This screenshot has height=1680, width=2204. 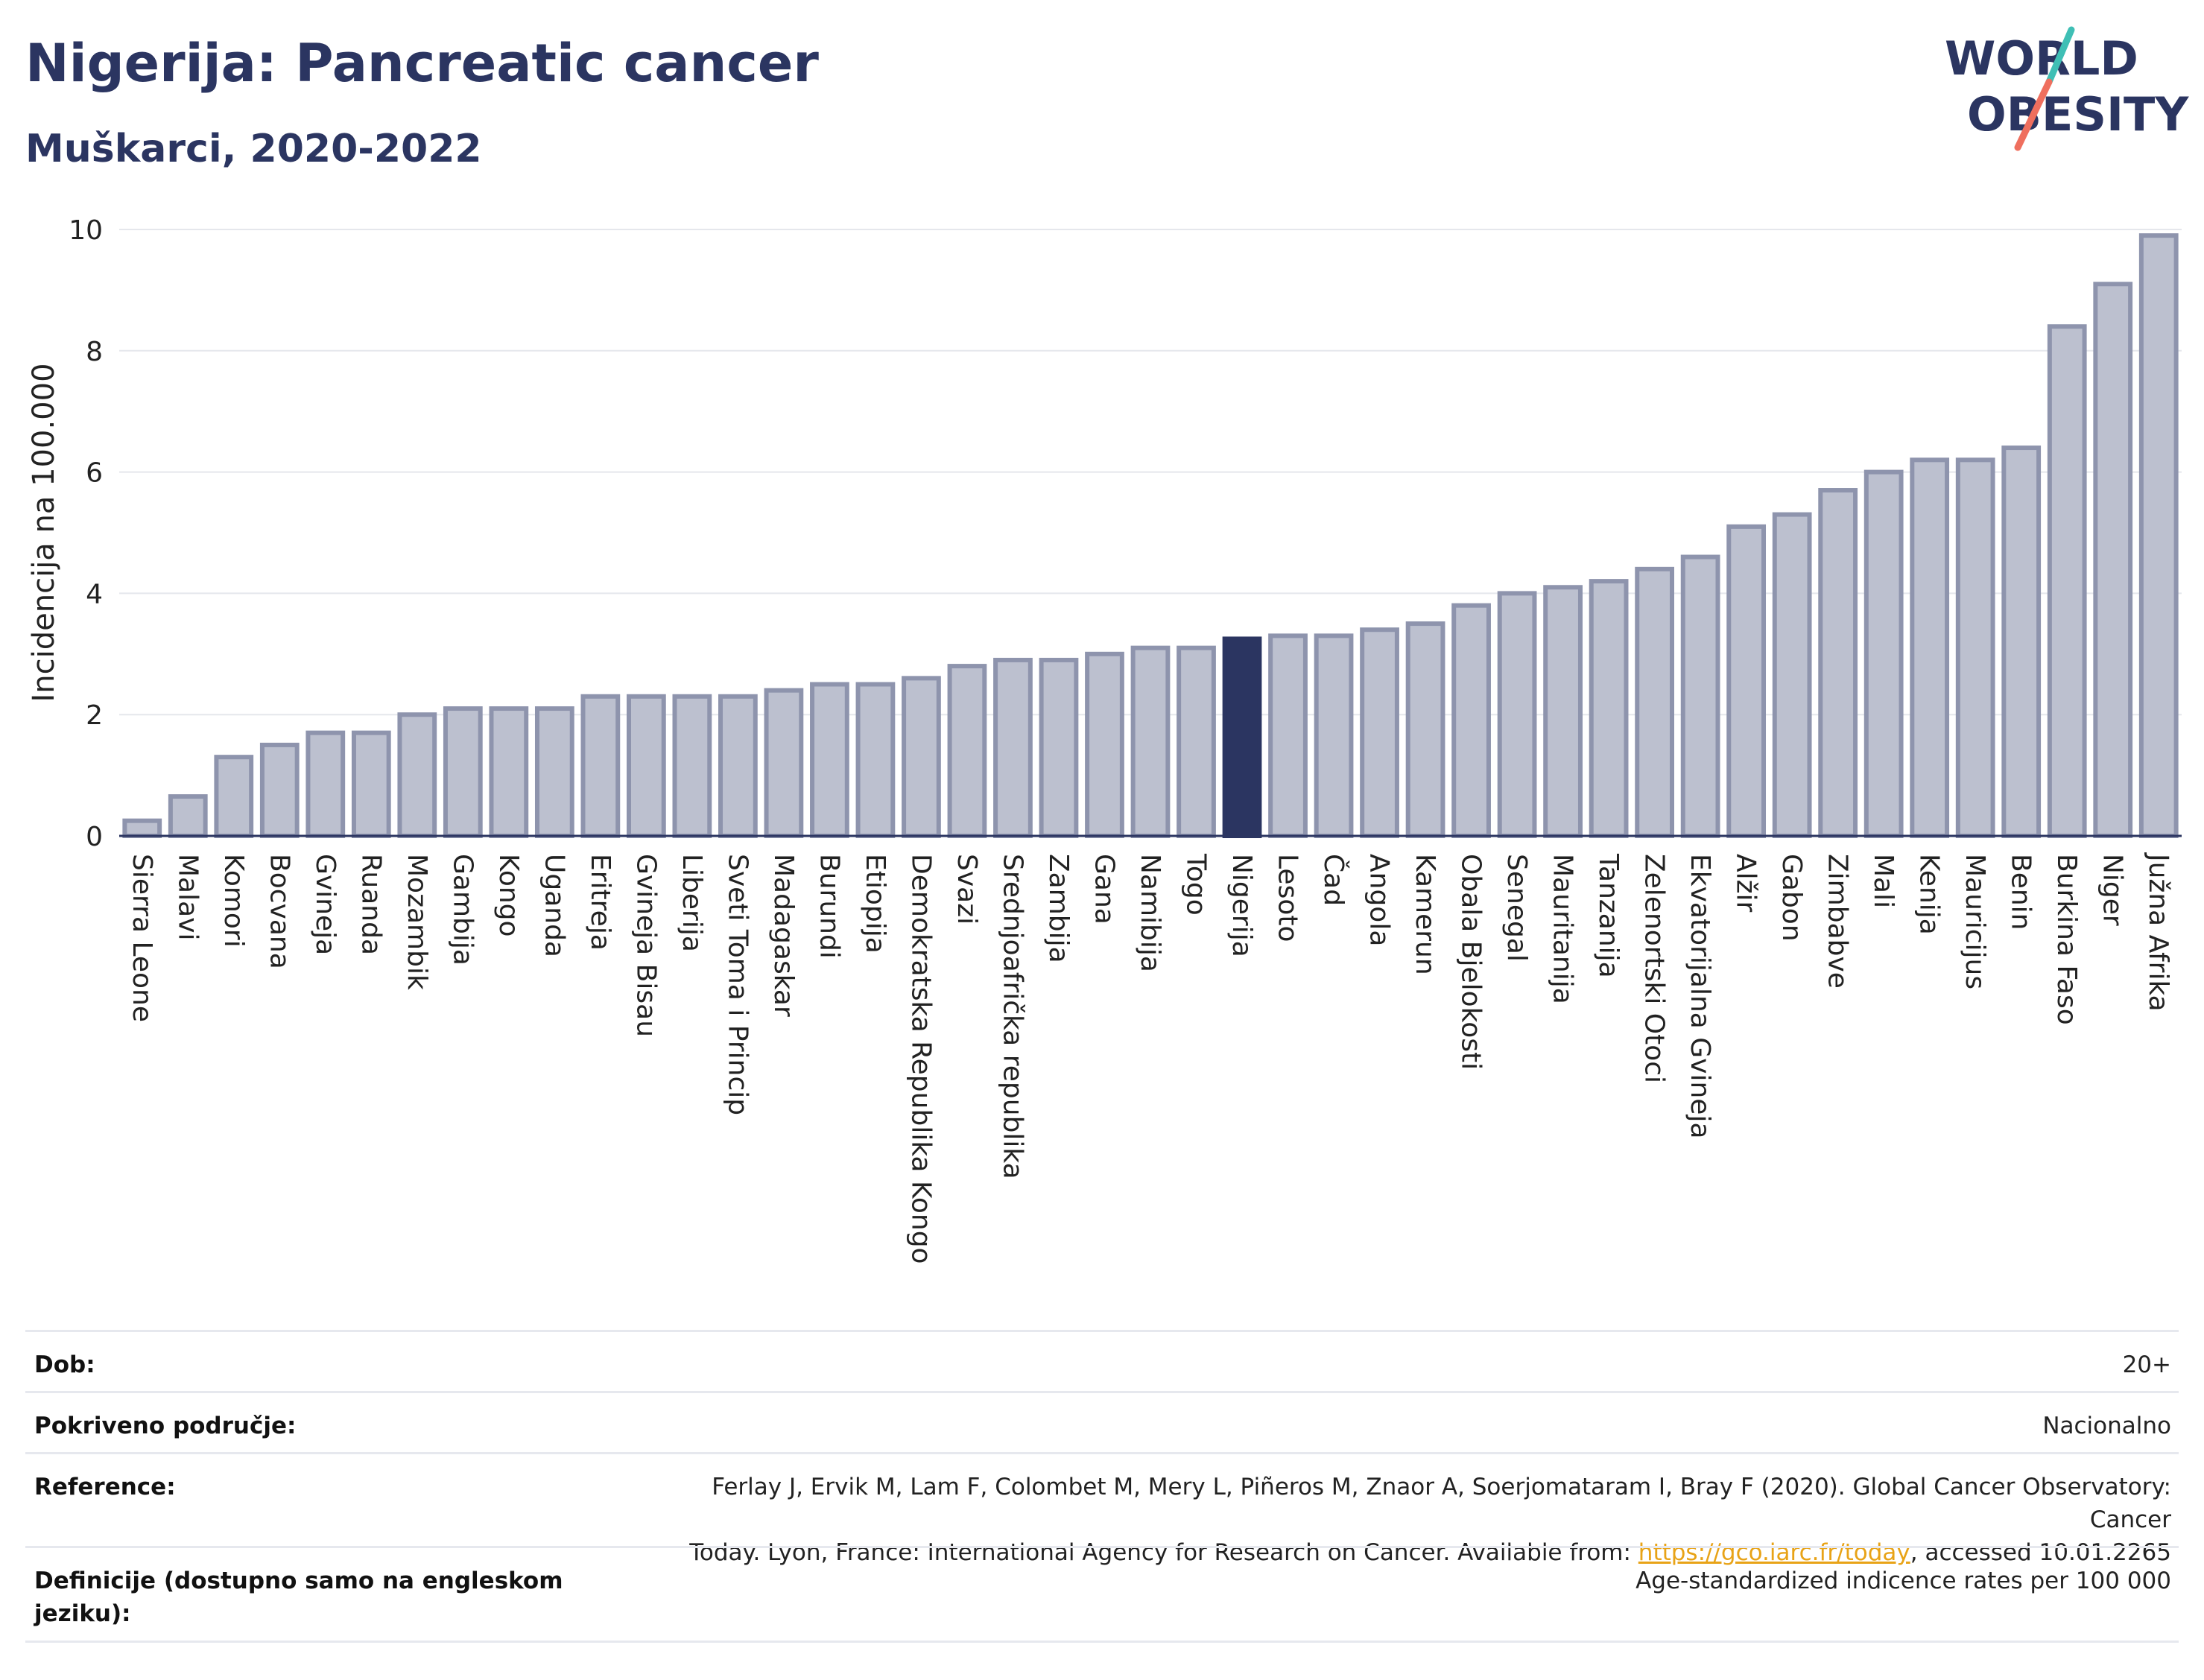 What do you see at coordinates (2060, 56) in the screenshot?
I see `logo-slash-teal` at bounding box center [2060, 56].